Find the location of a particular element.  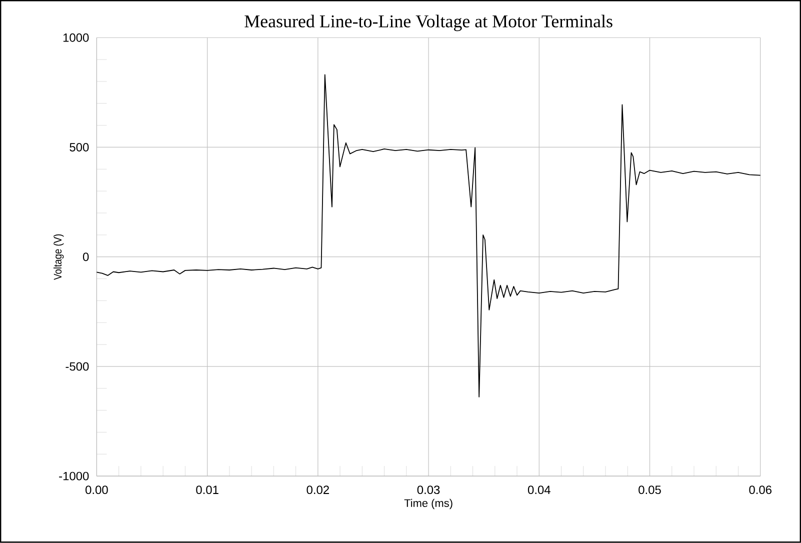

x-tick-label: 0.02 is located at coordinates (317, 490).